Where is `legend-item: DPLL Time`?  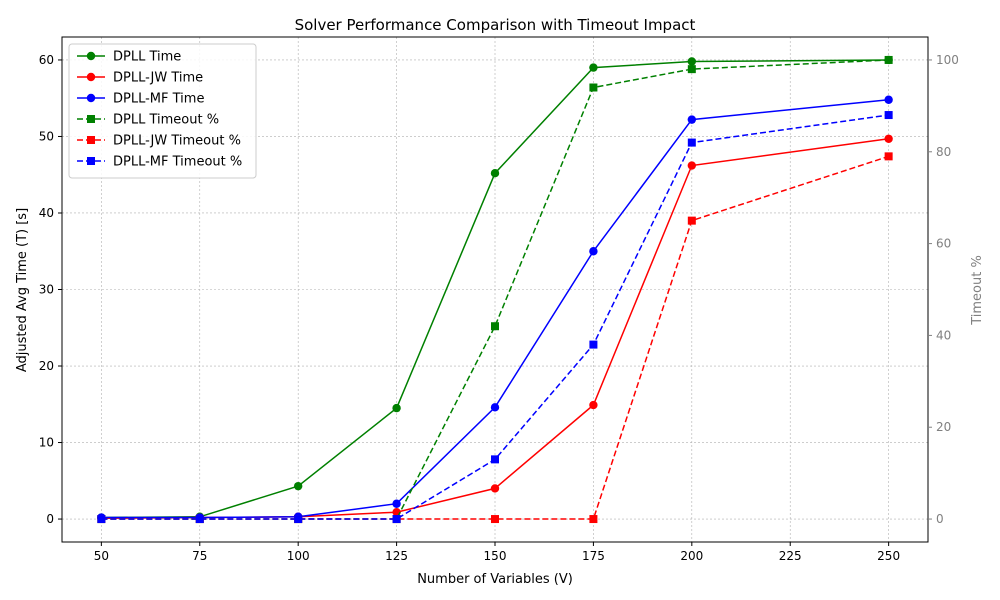
legend-item: DPLL Time is located at coordinates (129, 57).